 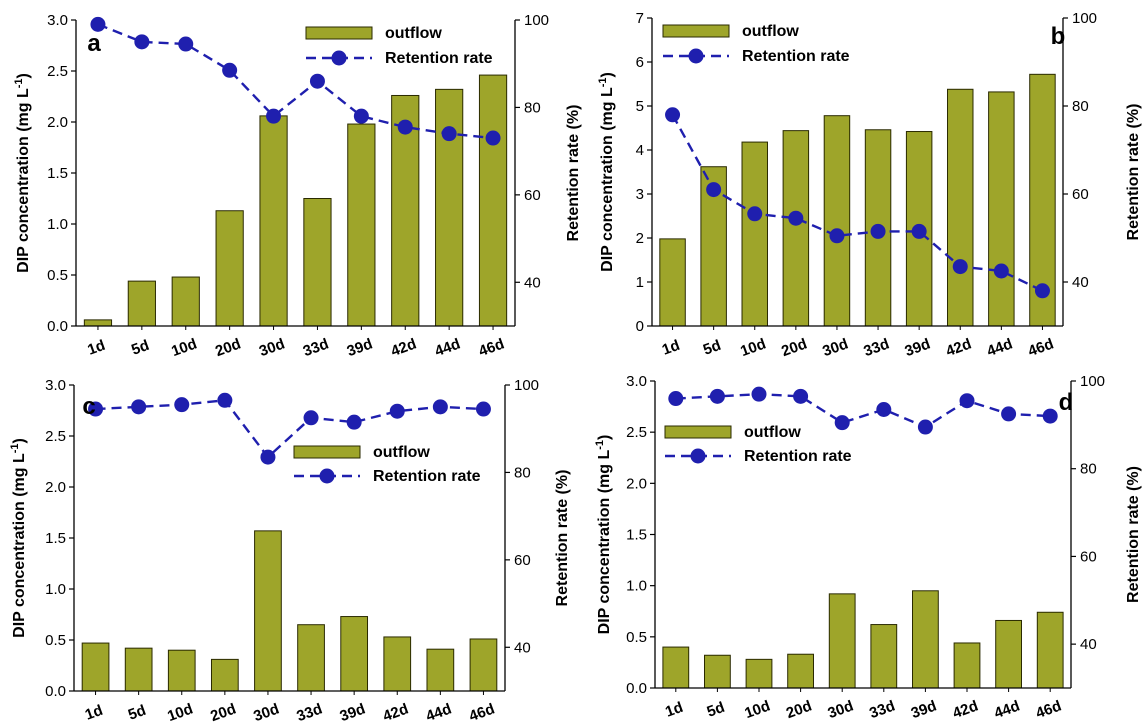 I want to click on x-tick-label-46d: 46d, so click(x=482, y=712).